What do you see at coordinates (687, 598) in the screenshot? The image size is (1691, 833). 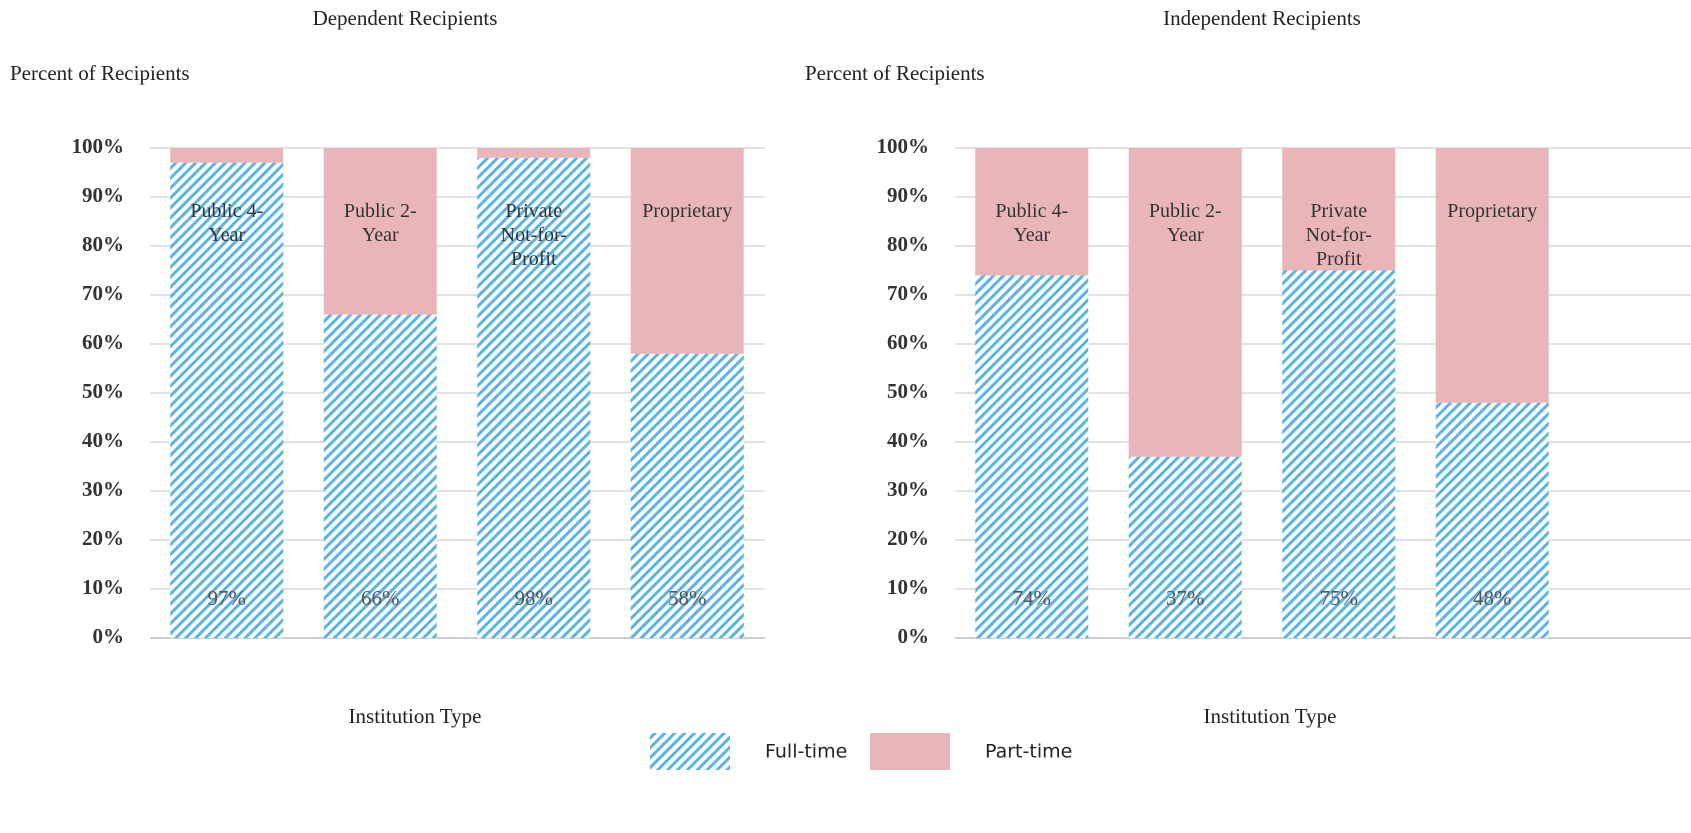 I see `data-label: 58%` at bounding box center [687, 598].